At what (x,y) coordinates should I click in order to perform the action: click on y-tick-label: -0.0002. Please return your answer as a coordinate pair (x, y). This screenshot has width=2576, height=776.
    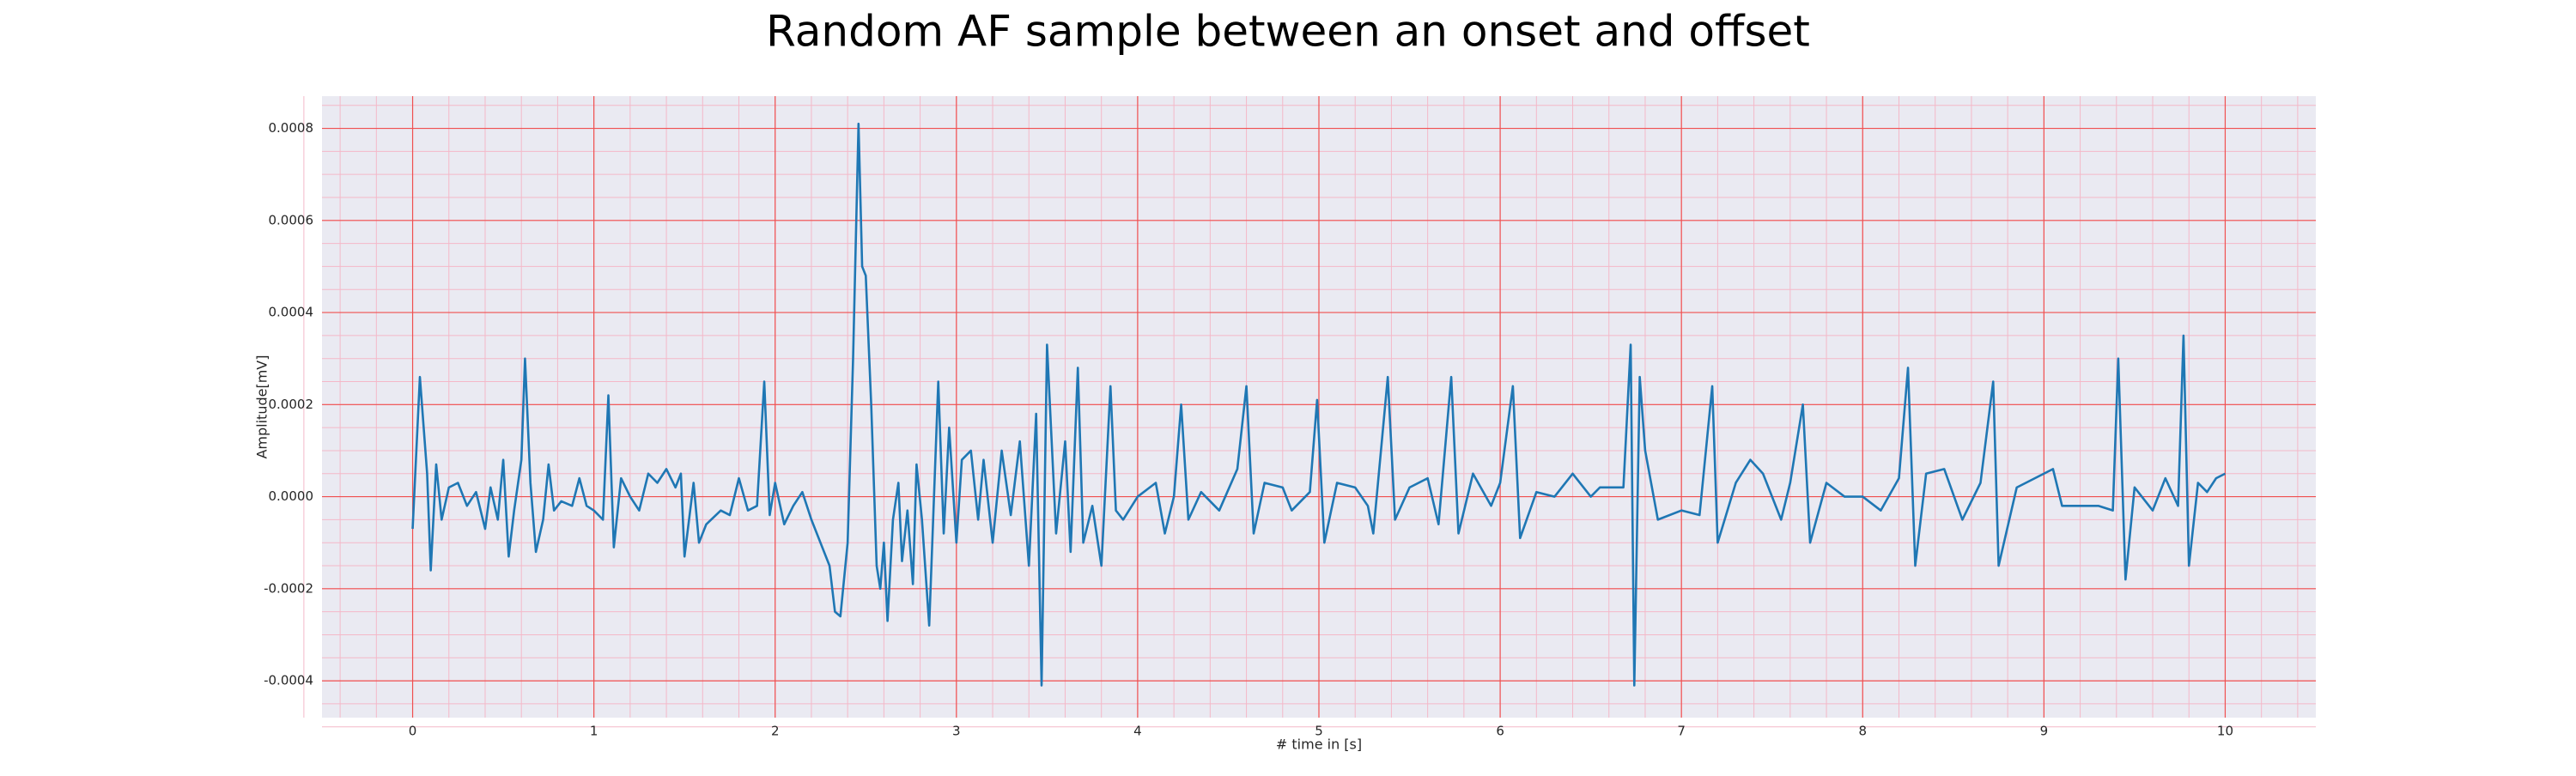
    Looking at the image, I should click on (289, 588).